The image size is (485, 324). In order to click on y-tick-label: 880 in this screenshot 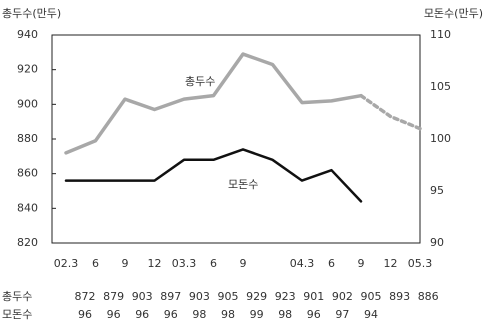, I will do `click(27, 138)`.